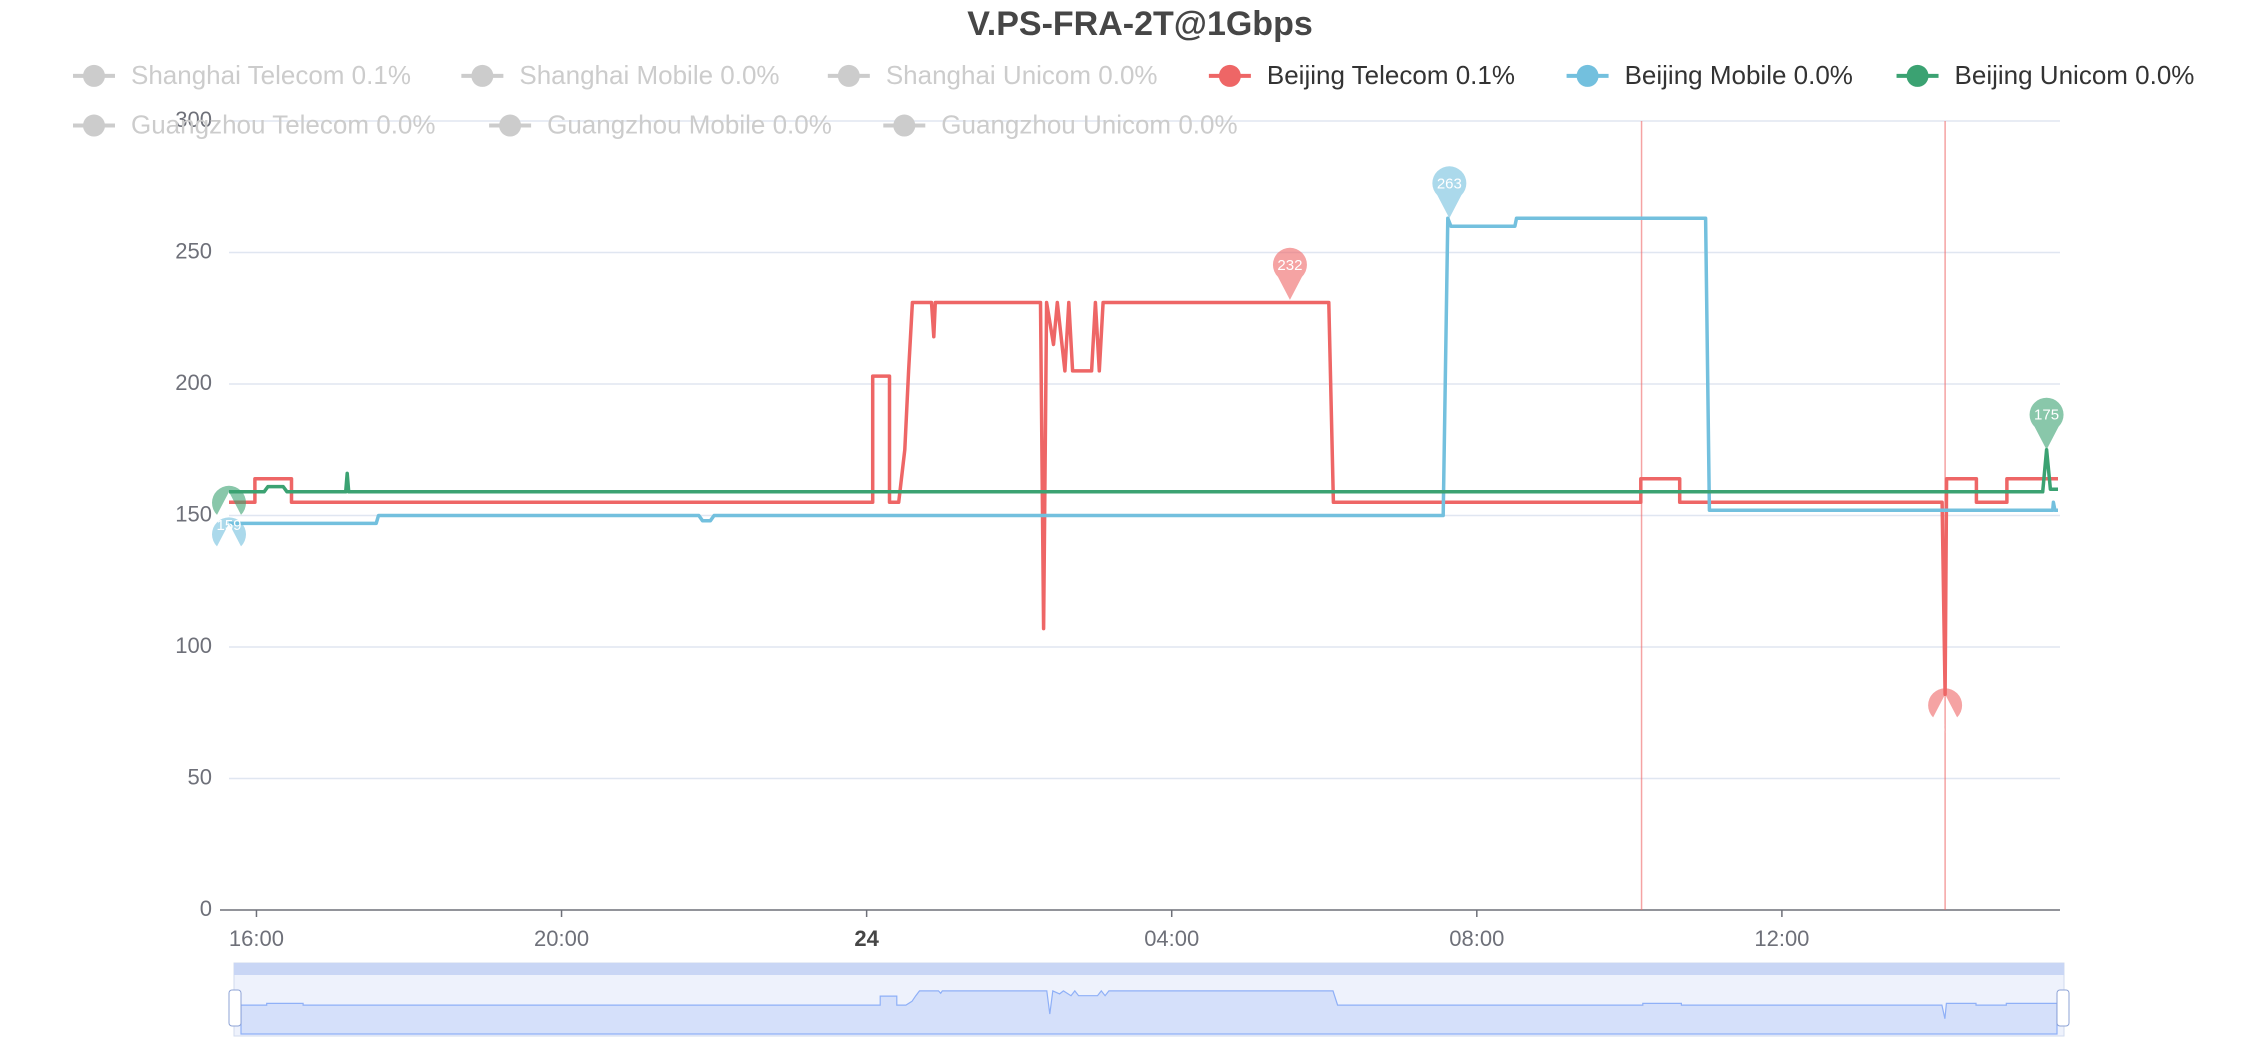 The height and width of the screenshot is (1040, 2256). I want to click on legend-label: Shanghai Telecom 0.1%, so click(271, 75).